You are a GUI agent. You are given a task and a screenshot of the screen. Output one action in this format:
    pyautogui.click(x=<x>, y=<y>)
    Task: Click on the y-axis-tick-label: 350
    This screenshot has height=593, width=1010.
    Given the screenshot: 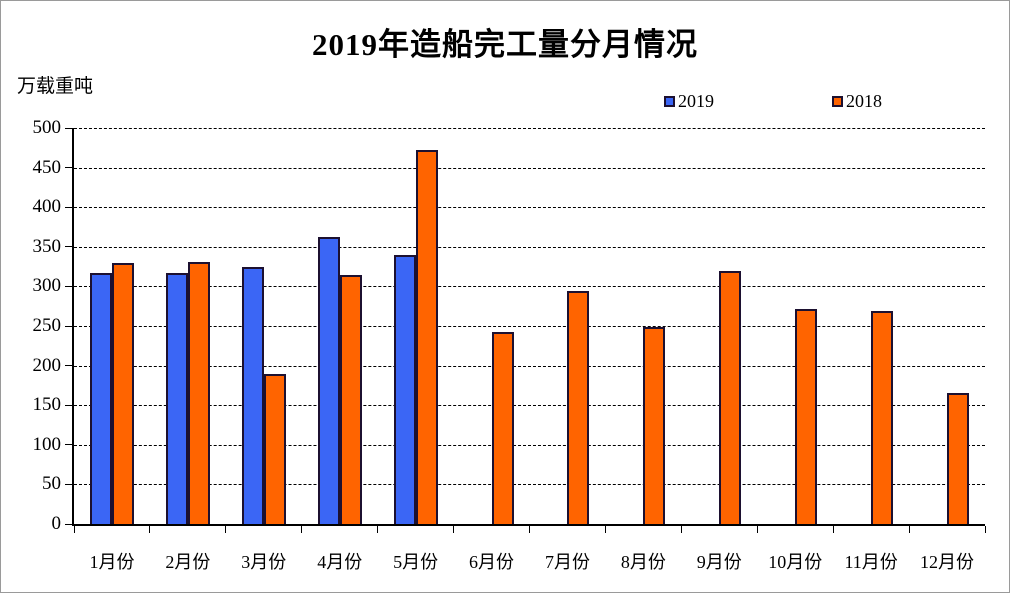 What is the action you would take?
    pyautogui.click(x=47, y=246)
    